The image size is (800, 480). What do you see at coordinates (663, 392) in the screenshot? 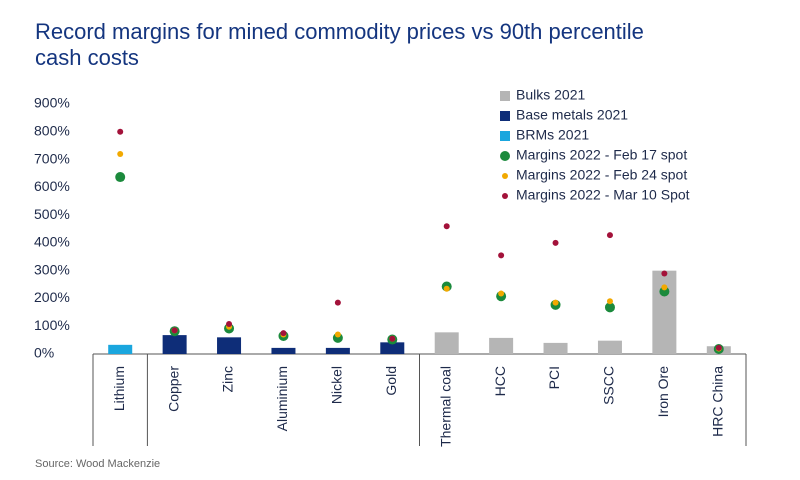
I see `x-tick-label: Iron Ore` at bounding box center [663, 392].